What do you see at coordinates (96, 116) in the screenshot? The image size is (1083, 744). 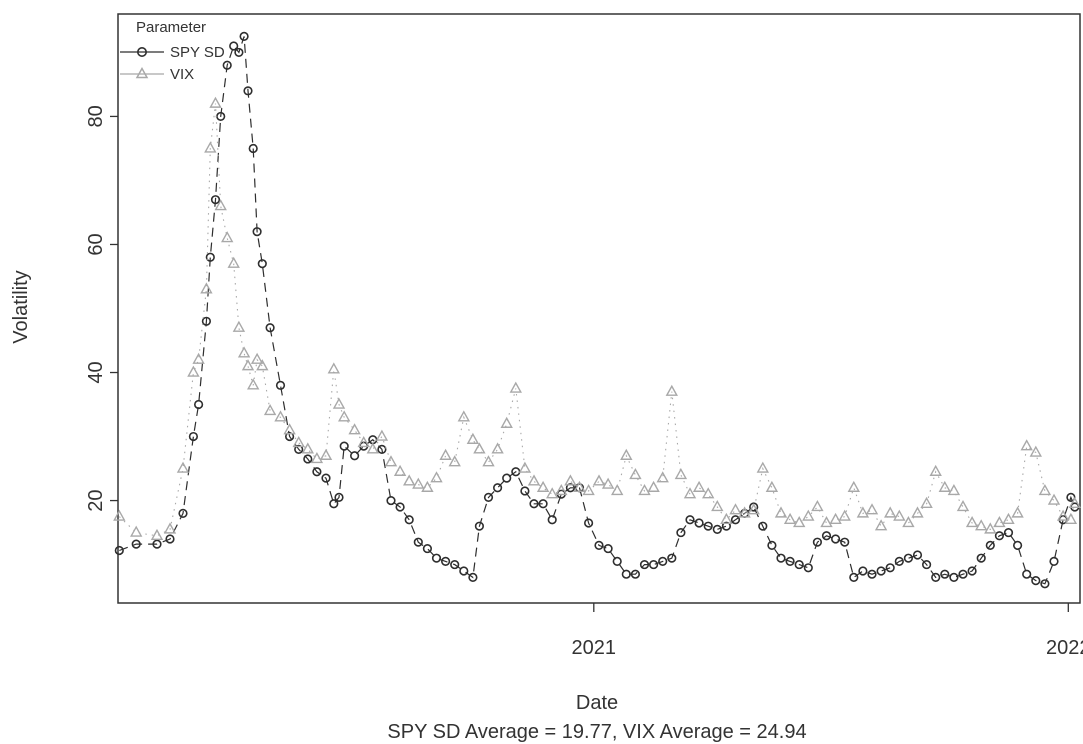 I see `y-tick-label: 80` at bounding box center [96, 116].